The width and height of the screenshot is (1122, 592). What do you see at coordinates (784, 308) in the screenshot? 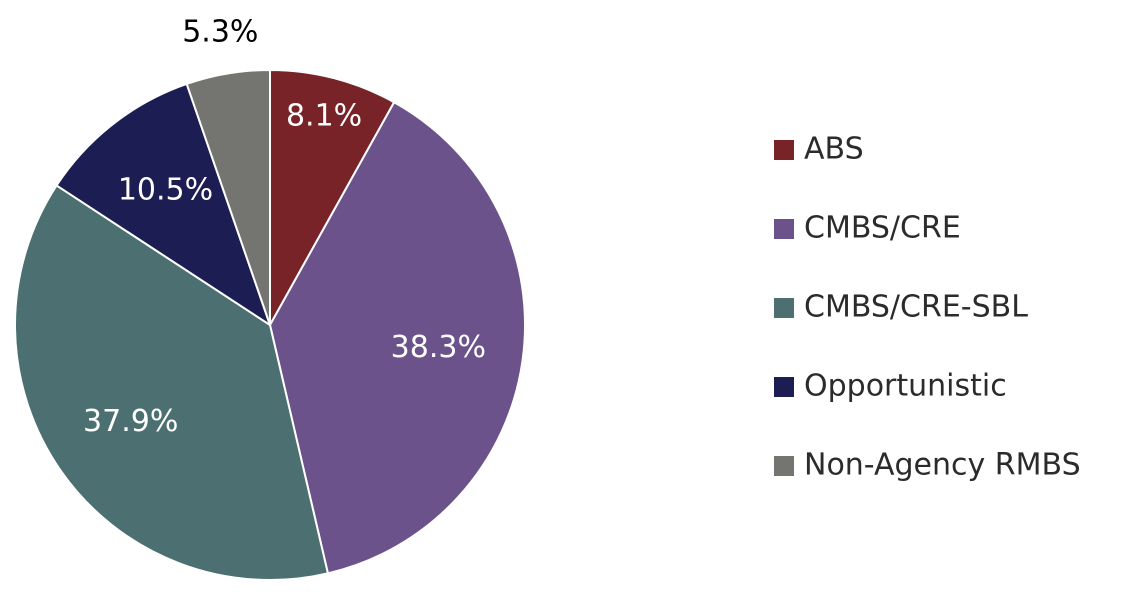
I see `legend-swatch-cmbs-cre-sbl` at bounding box center [784, 308].